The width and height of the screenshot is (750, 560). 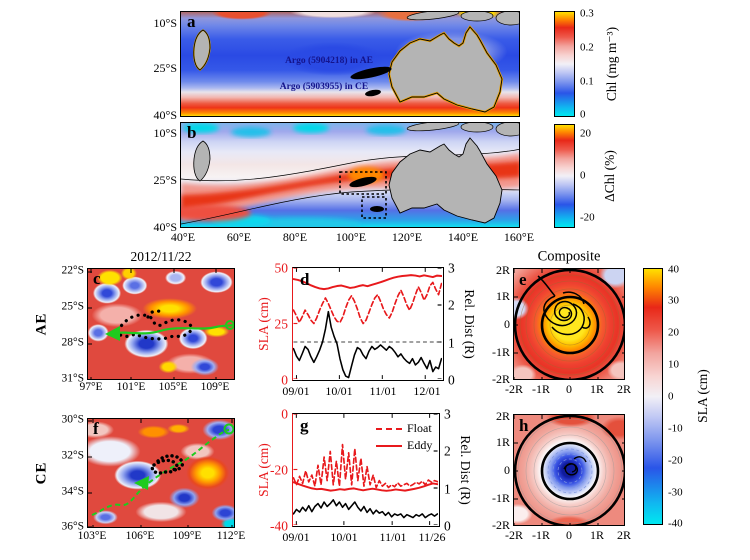 I want to click on panel-c-tracks, so click(x=161, y=324).